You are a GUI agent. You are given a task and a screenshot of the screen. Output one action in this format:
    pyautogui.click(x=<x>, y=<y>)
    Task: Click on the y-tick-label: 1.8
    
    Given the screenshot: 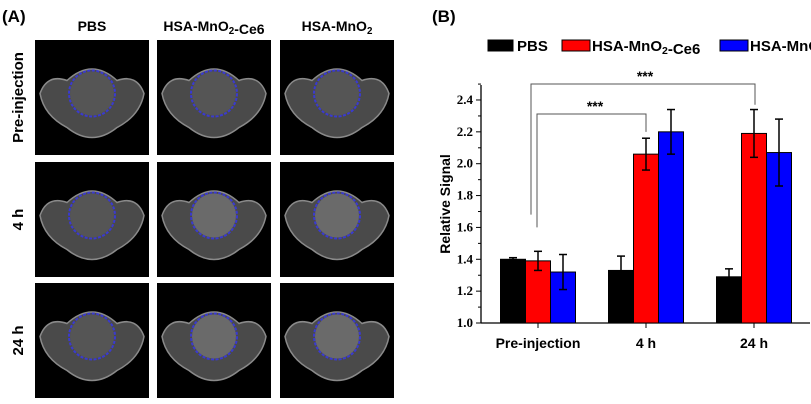 What is the action you would take?
    pyautogui.click(x=465, y=195)
    